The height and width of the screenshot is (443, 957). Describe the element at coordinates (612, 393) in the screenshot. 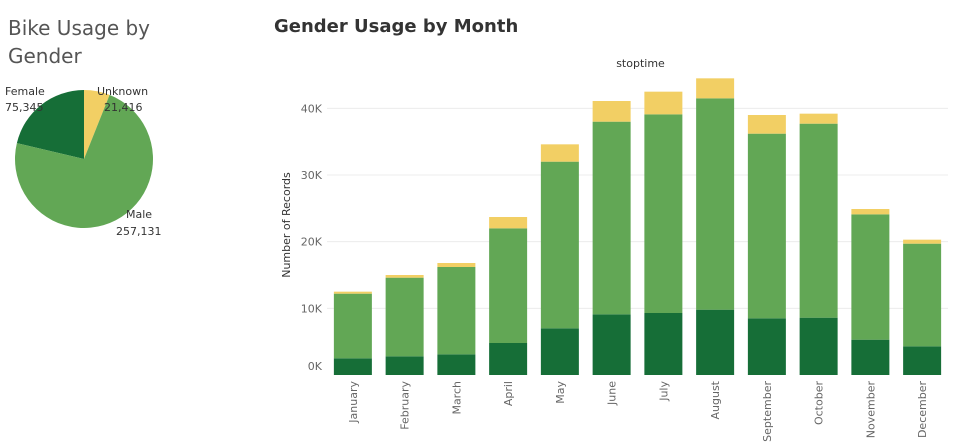

I see `x-tick-label-june: June` at that location.